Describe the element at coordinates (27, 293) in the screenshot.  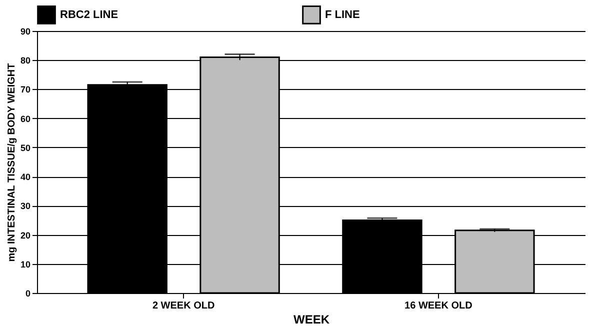
I see `y-tick-label: 0` at that location.